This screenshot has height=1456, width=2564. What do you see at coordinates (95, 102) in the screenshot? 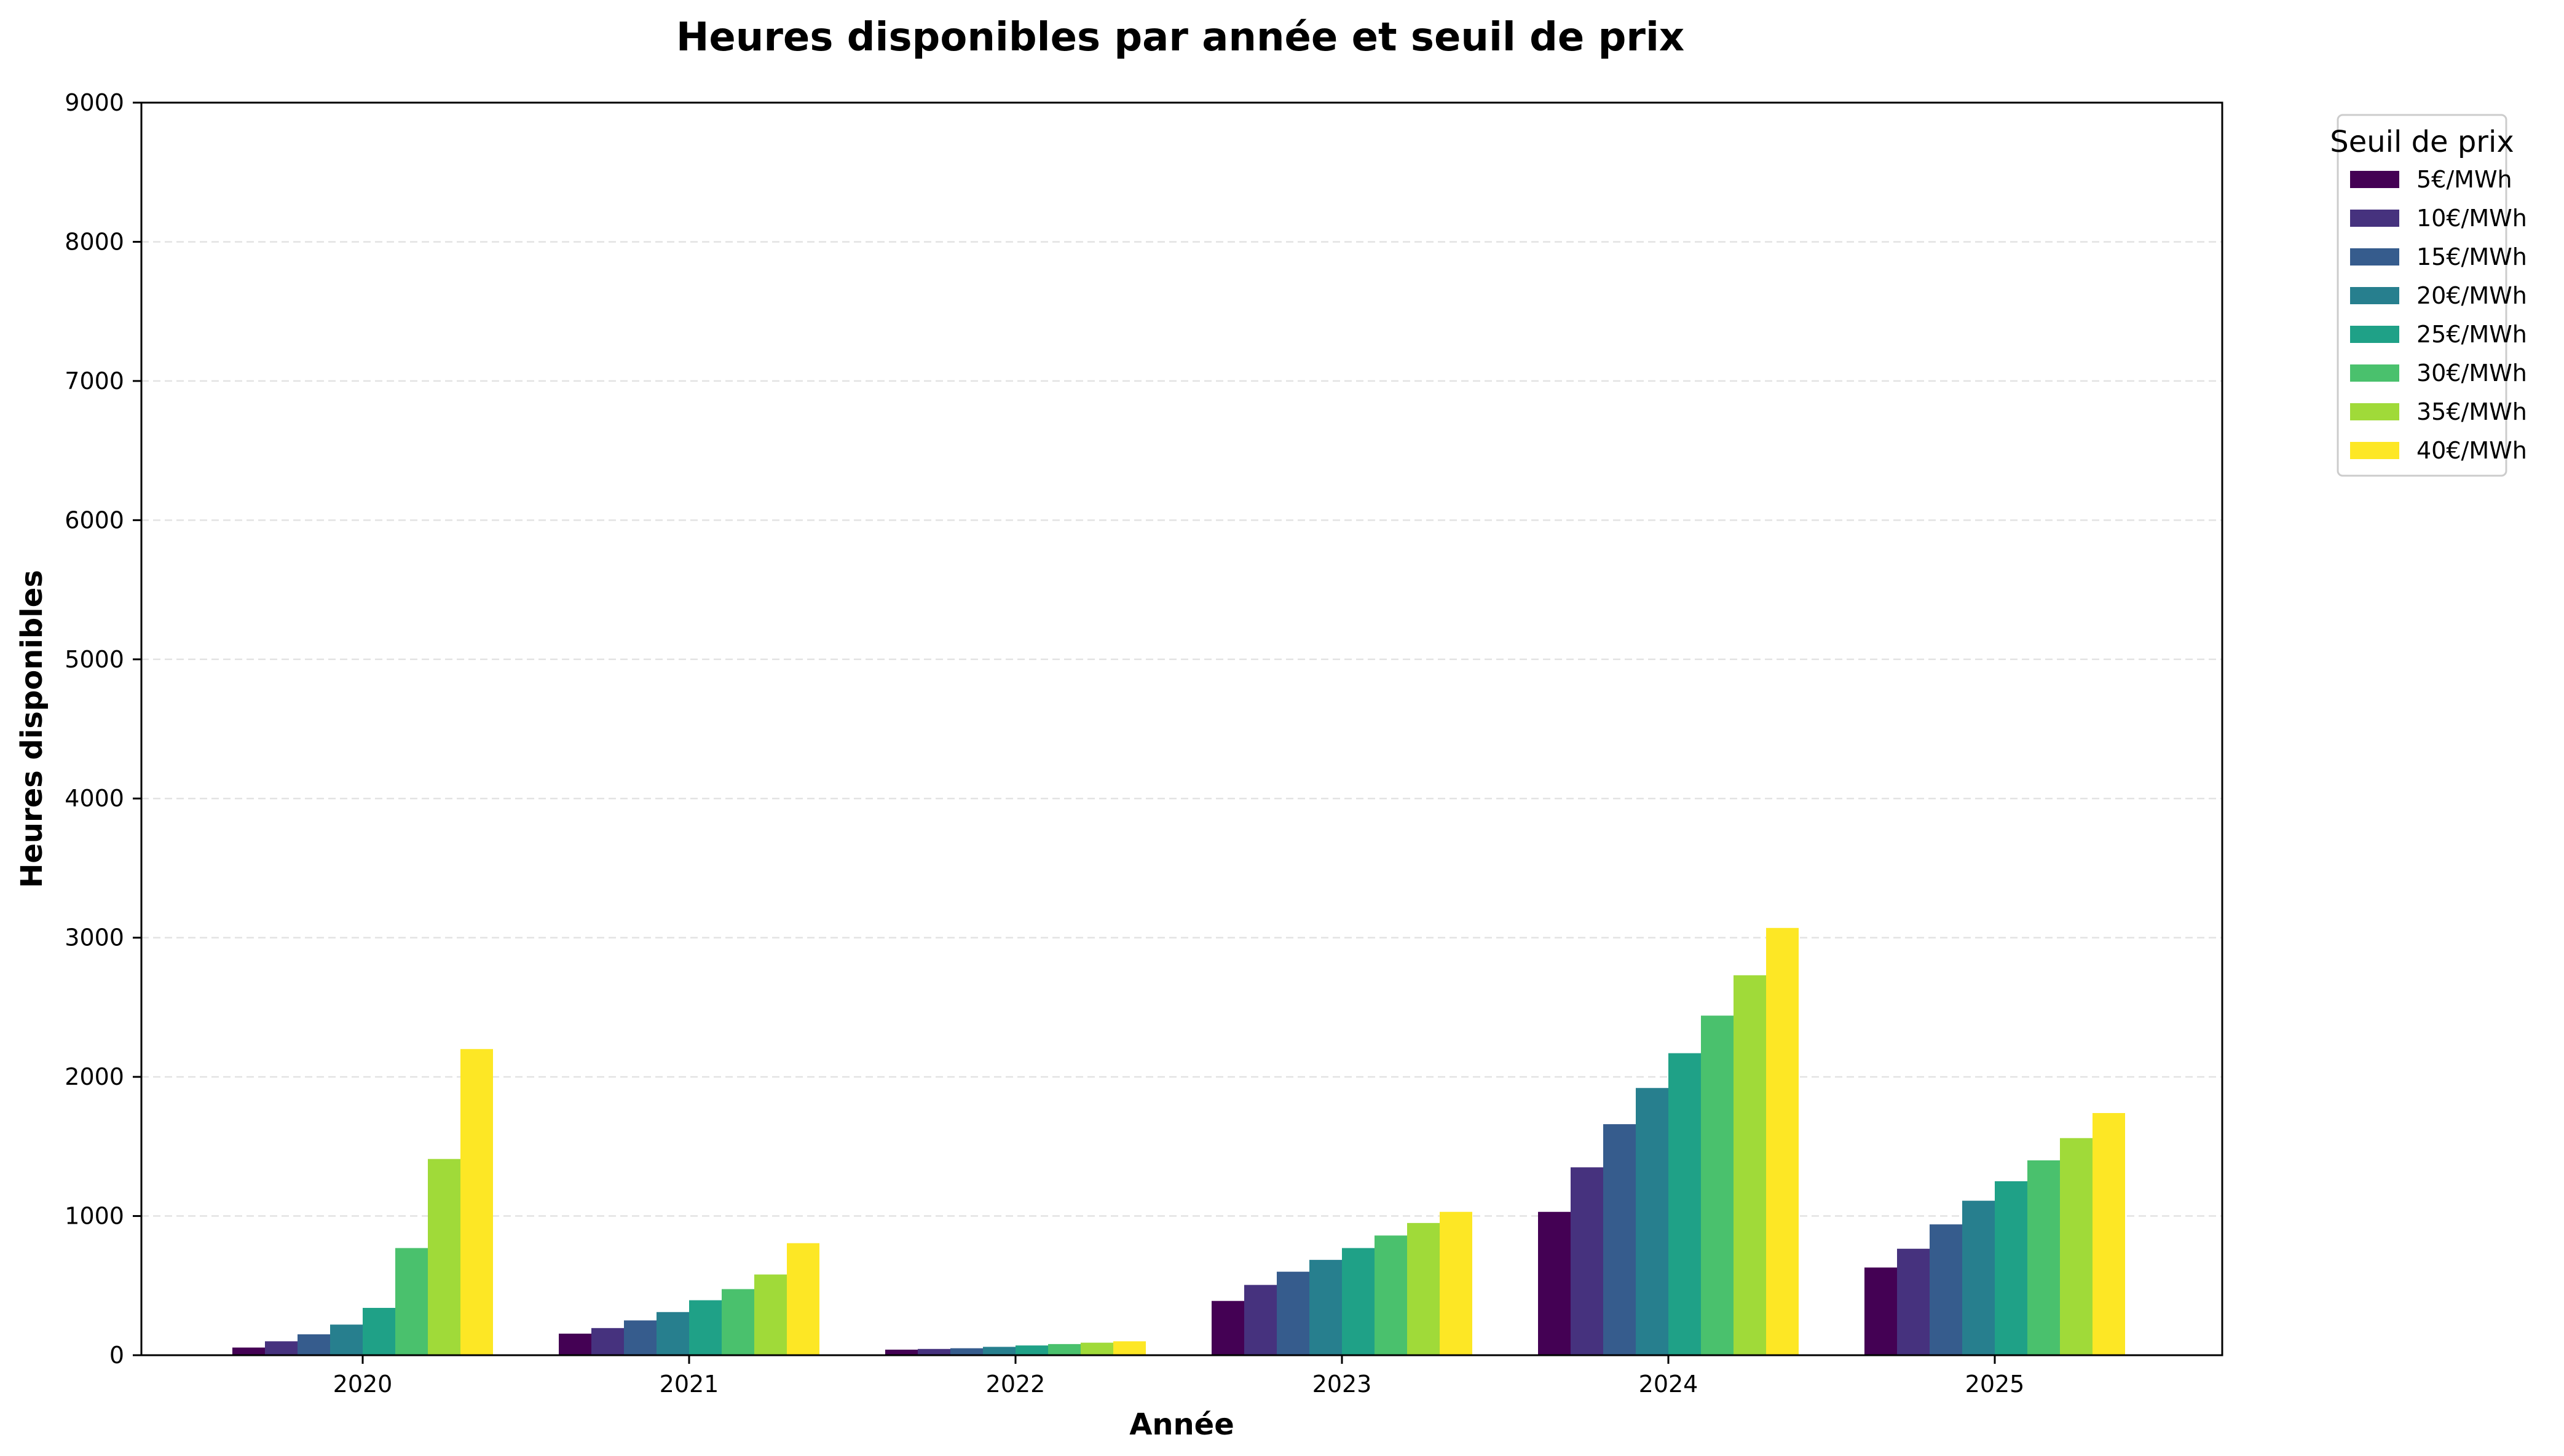
I see `y-tick-label: 9000` at bounding box center [95, 102].